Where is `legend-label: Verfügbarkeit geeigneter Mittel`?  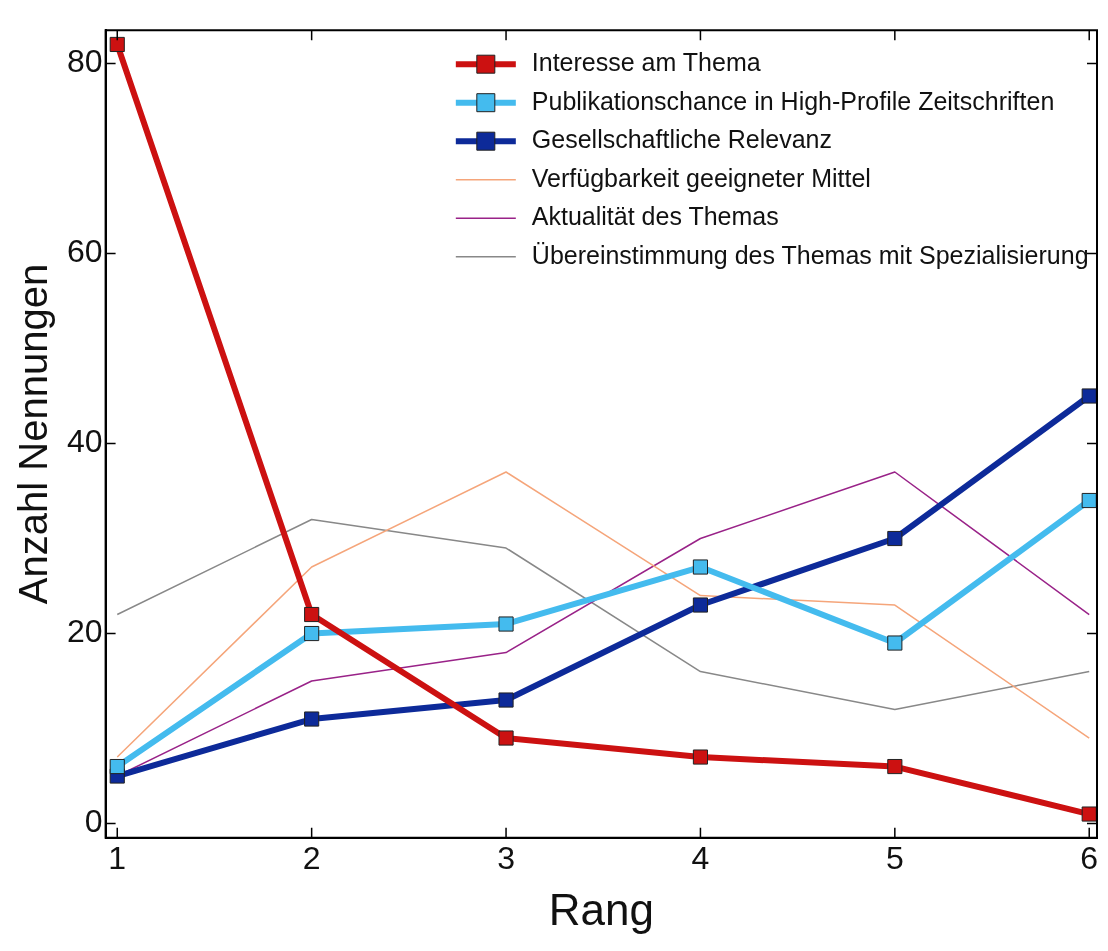 legend-label: Verfügbarkeit geeigneter Mittel is located at coordinates (701, 177).